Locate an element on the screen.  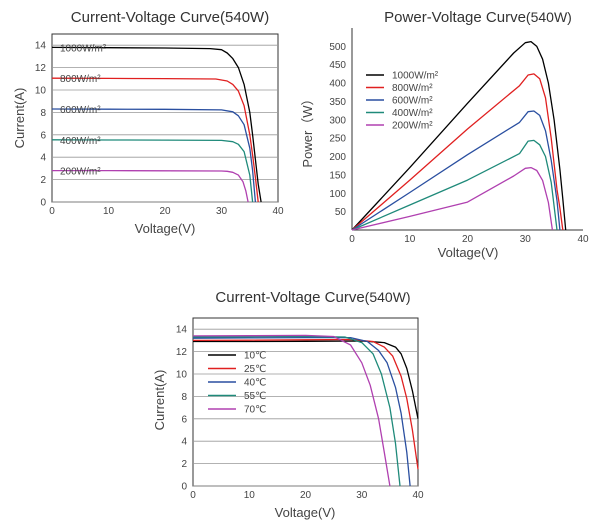
legend-label-5: 200W/m² is located at coordinates (412, 126).